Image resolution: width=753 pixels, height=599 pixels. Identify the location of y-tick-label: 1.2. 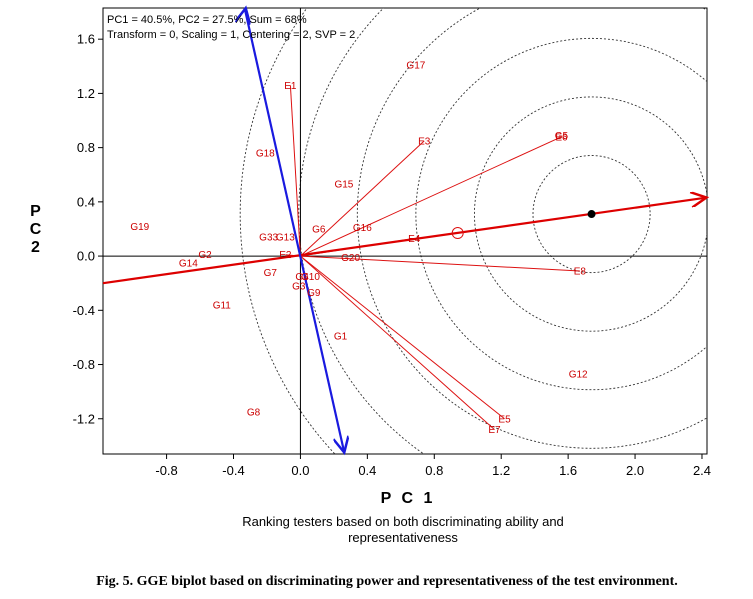
(86, 93).